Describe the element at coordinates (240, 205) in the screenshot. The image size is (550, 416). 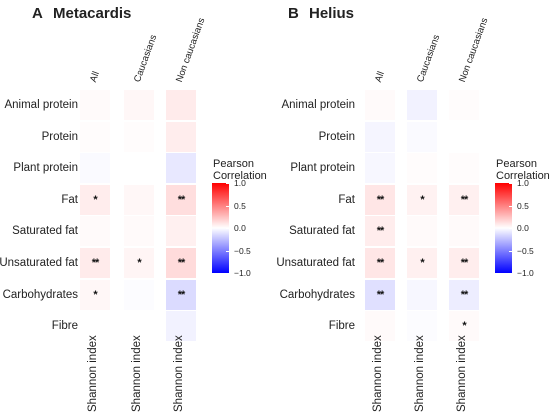
I see `legend-tick-label: 0.5` at that location.